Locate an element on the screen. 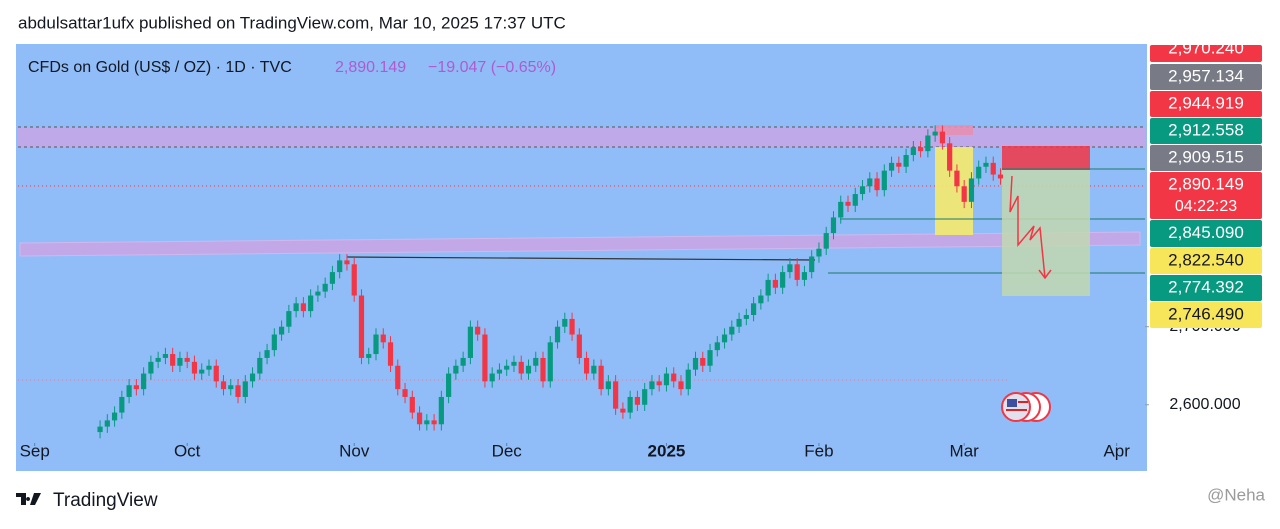 Image resolution: width=1280 pixels, height=529 pixels. x-tick-label: 2025 is located at coordinates (667, 450).